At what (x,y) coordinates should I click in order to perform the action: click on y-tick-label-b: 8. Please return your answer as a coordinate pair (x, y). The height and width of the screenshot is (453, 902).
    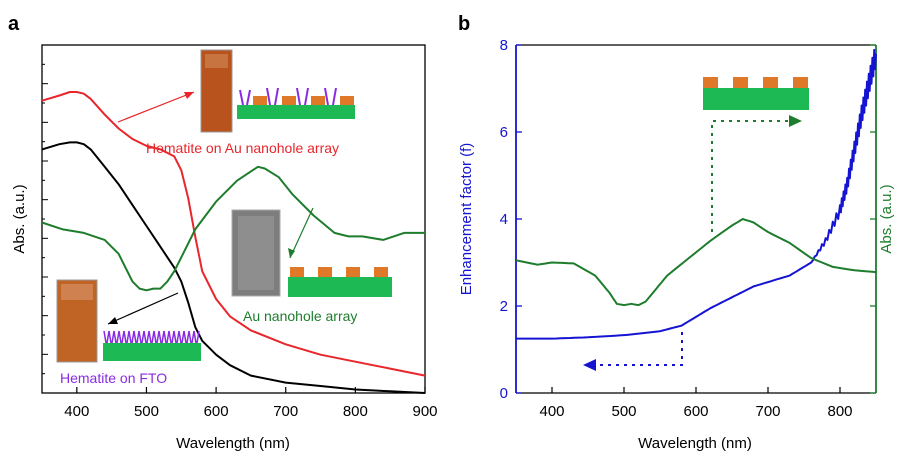
    Looking at the image, I should click on (504, 45).